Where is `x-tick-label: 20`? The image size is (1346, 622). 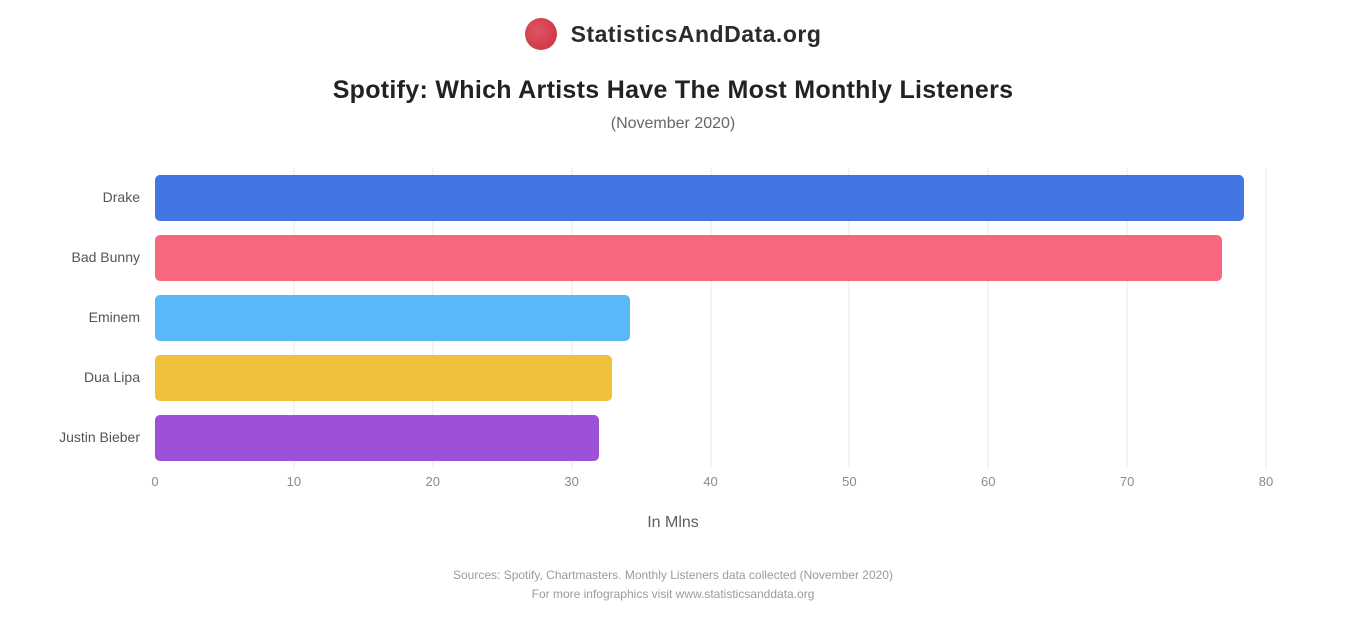
x-tick-label: 20 is located at coordinates (432, 481).